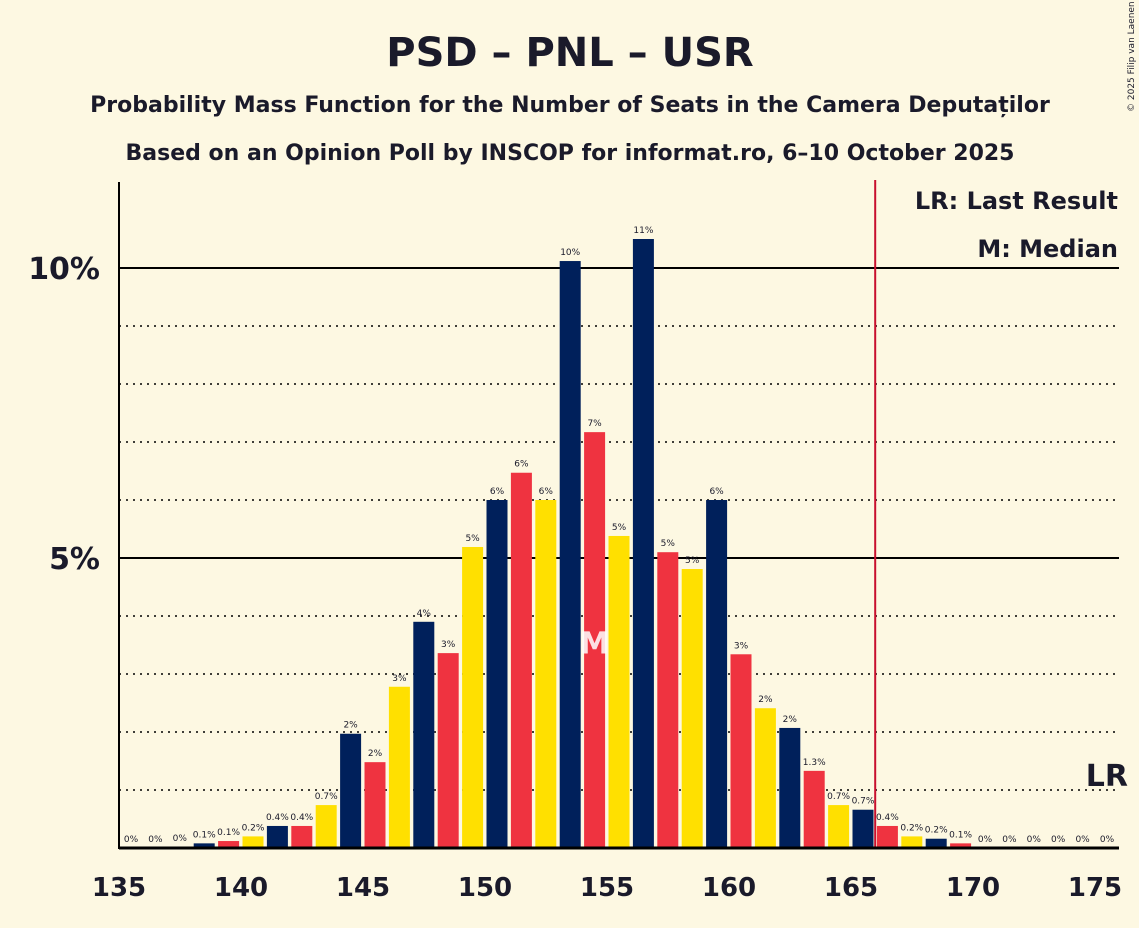  What do you see at coordinates (716, 492) in the screenshot?
I see `bar-label-159: 6%` at bounding box center [716, 492].